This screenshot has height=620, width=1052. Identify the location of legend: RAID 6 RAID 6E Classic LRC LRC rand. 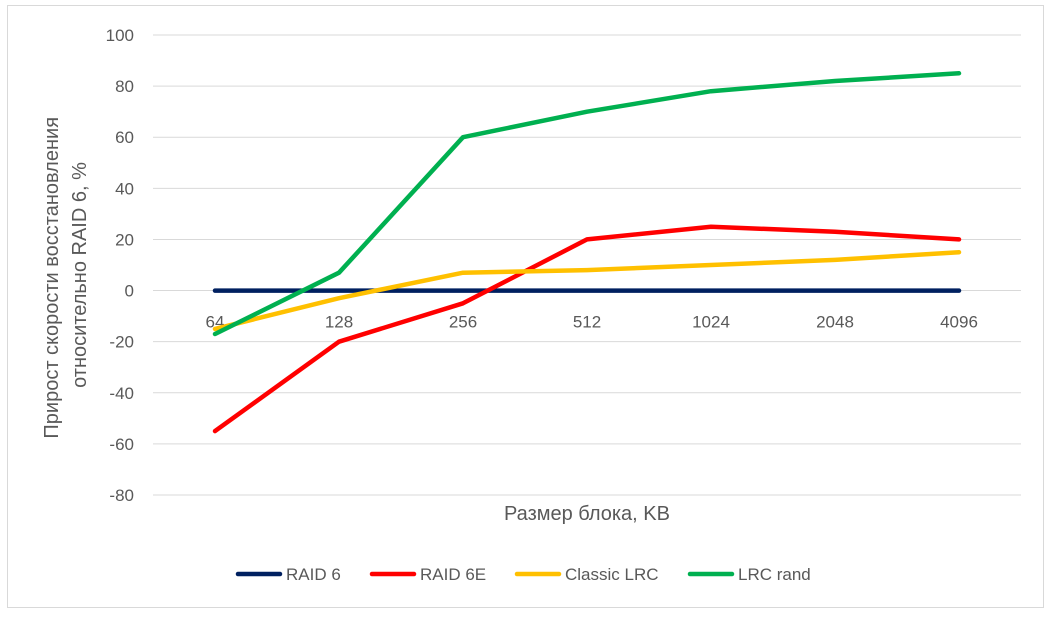
(523, 574).